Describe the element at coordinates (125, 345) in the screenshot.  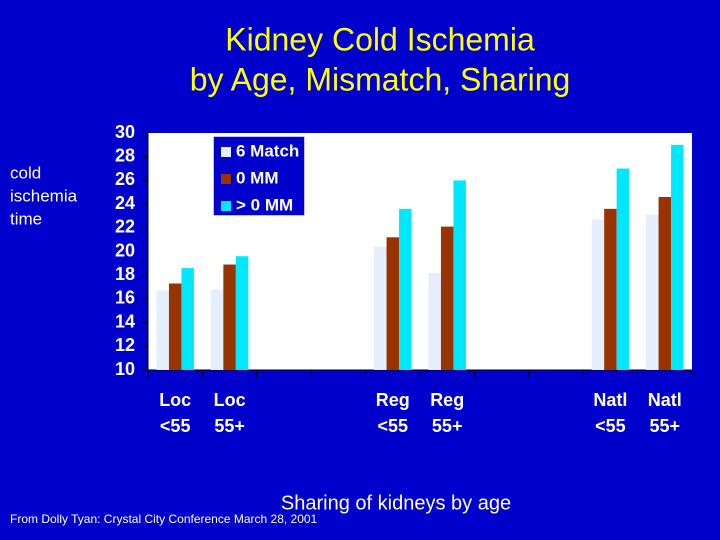
I see `y-tick-label: 12` at that location.